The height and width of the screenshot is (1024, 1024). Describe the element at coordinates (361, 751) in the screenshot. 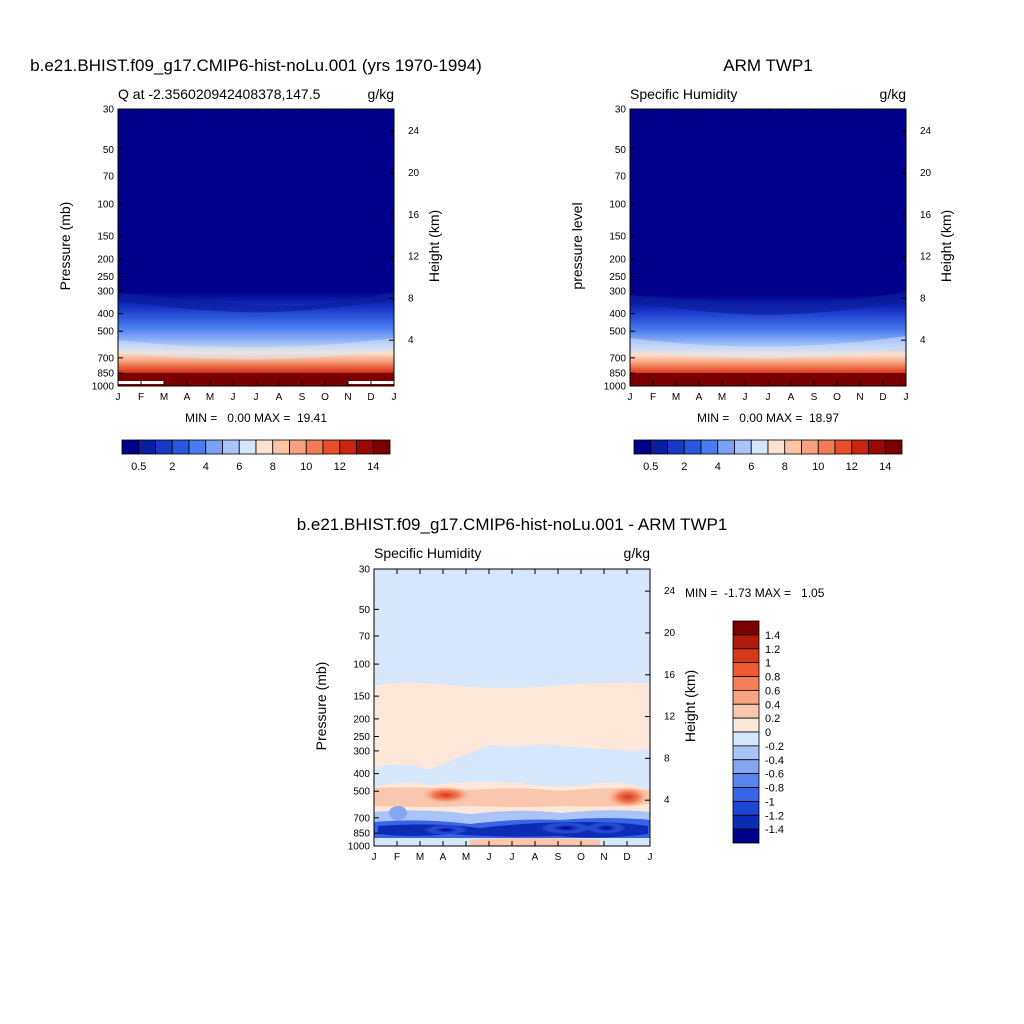

I see `y-tick-label: 300` at that location.